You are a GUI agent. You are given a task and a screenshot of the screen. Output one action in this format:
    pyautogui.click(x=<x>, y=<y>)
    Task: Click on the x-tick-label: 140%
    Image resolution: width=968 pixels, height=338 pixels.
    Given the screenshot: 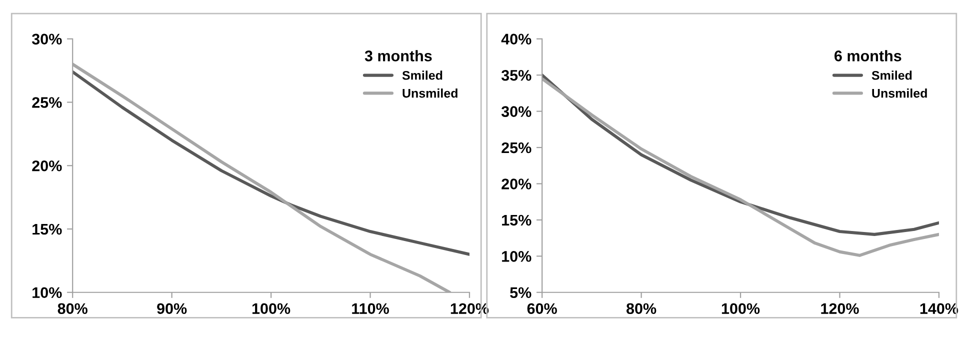 What is the action you would take?
    pyautogui.click(x=939, y=308)
    